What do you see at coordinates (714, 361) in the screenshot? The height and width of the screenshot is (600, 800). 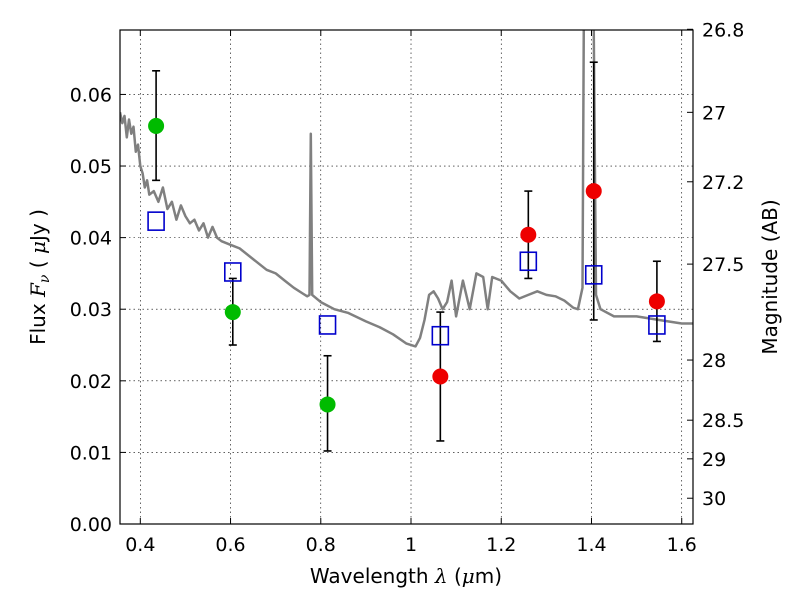 I see `y2-tick-label: 28` at bounding box center [714, 361].